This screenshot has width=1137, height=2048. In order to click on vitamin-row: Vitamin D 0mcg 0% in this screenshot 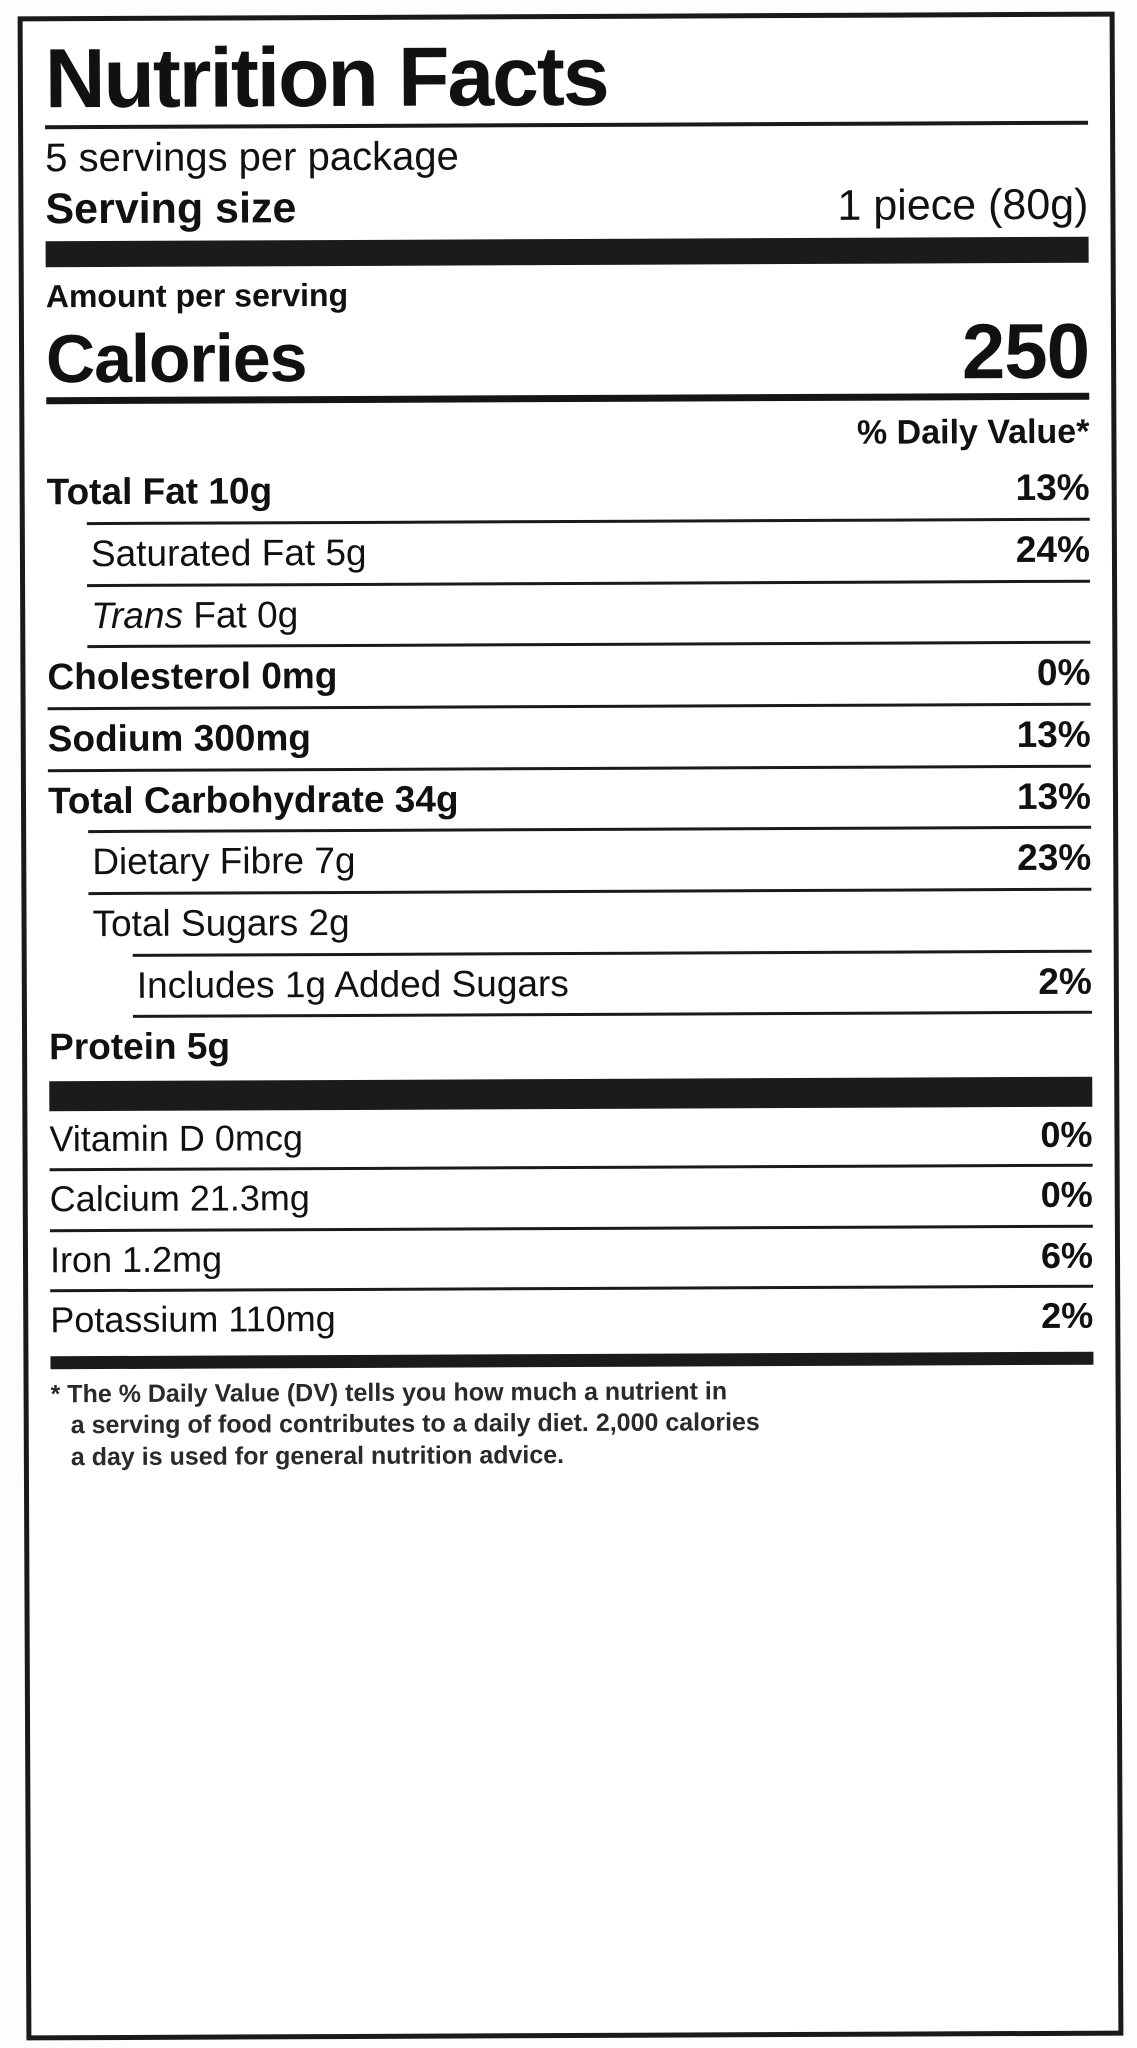, I will do `click(570, 1138)`.